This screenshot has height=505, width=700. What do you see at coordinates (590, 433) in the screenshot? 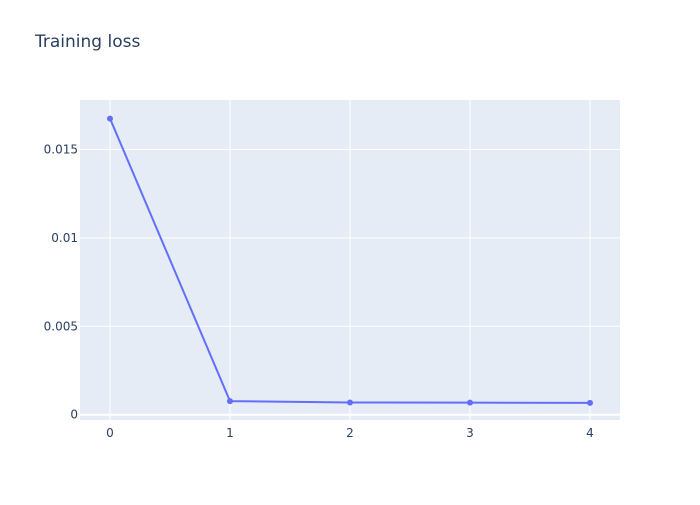
I see `x-tick-label: 4` at bounding box center [590, 433].